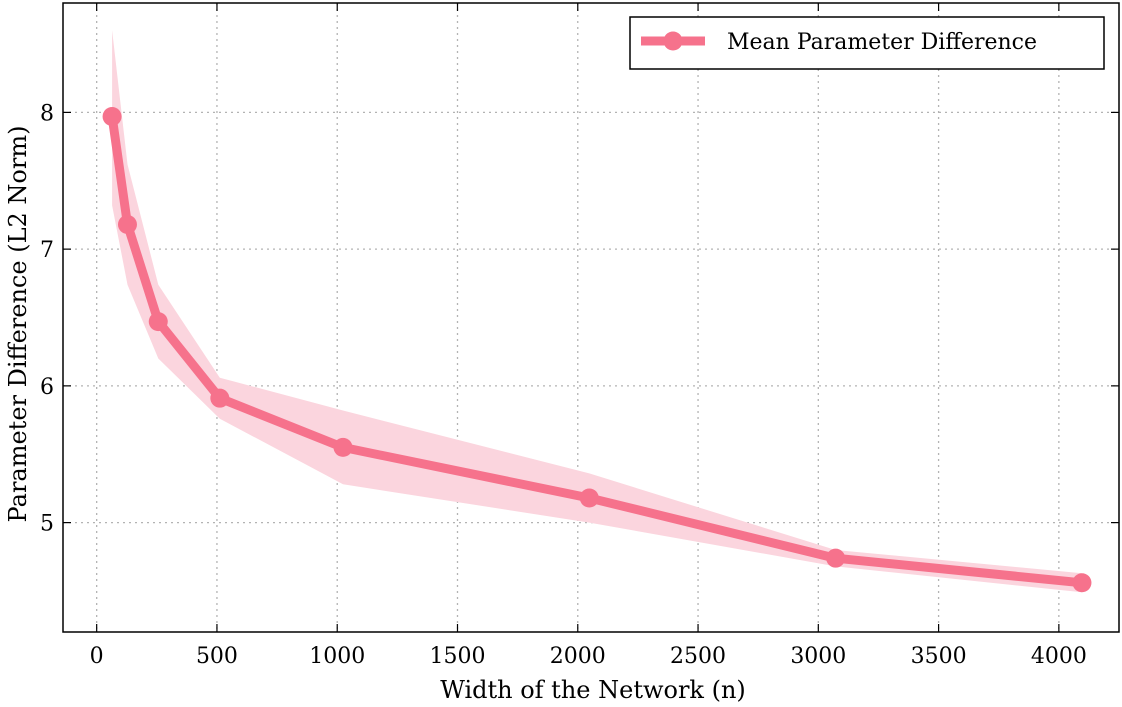 The height and width of the screenshot is (707, 1122). I want to click on legend-box, so click(867, 43).